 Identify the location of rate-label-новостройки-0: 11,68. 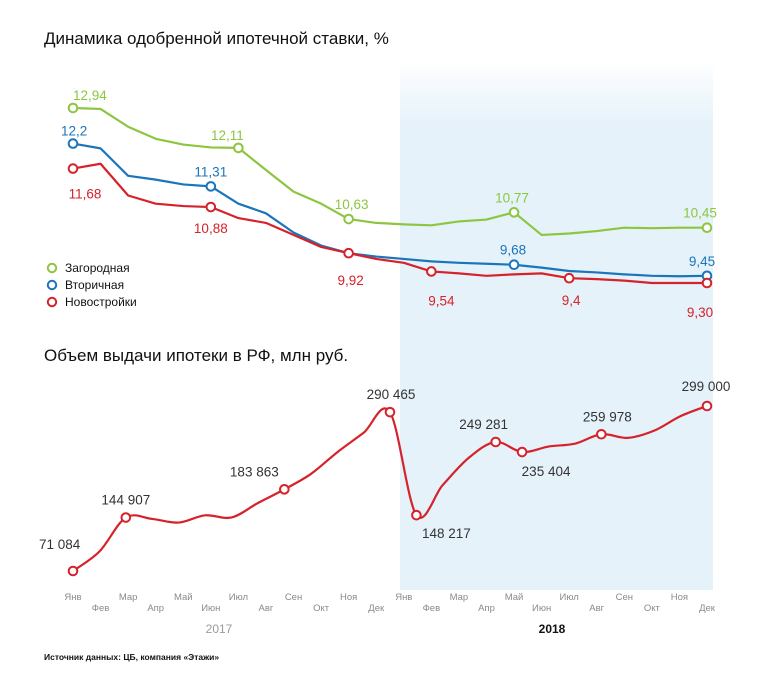
(85, 194).